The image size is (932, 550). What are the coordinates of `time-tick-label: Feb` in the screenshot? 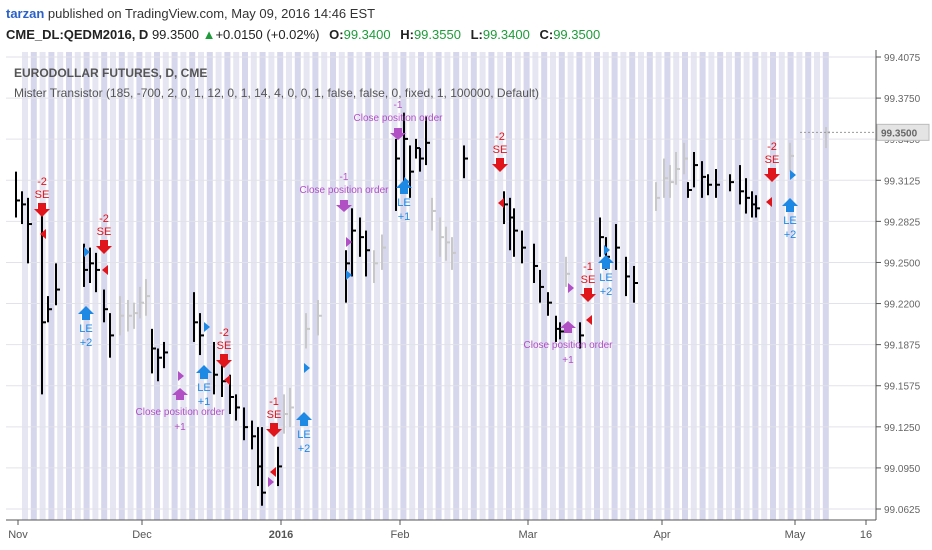 It's located at (400, 535).